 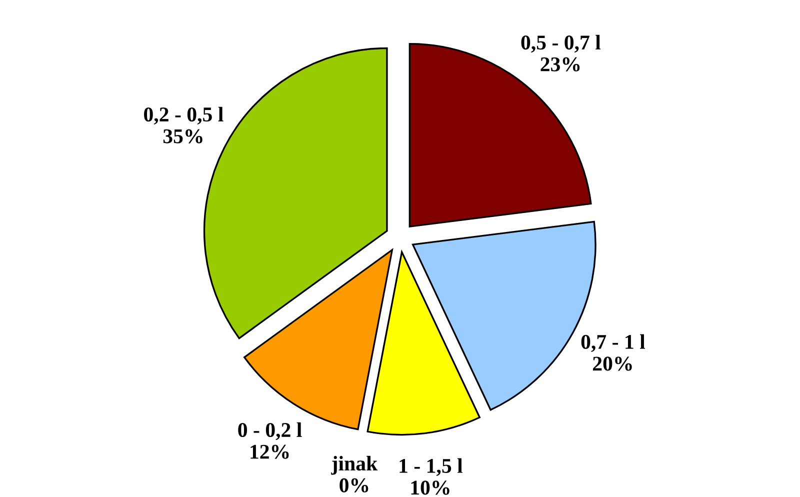 I want to click on data-label: 10%, so click(x=430, y=487).